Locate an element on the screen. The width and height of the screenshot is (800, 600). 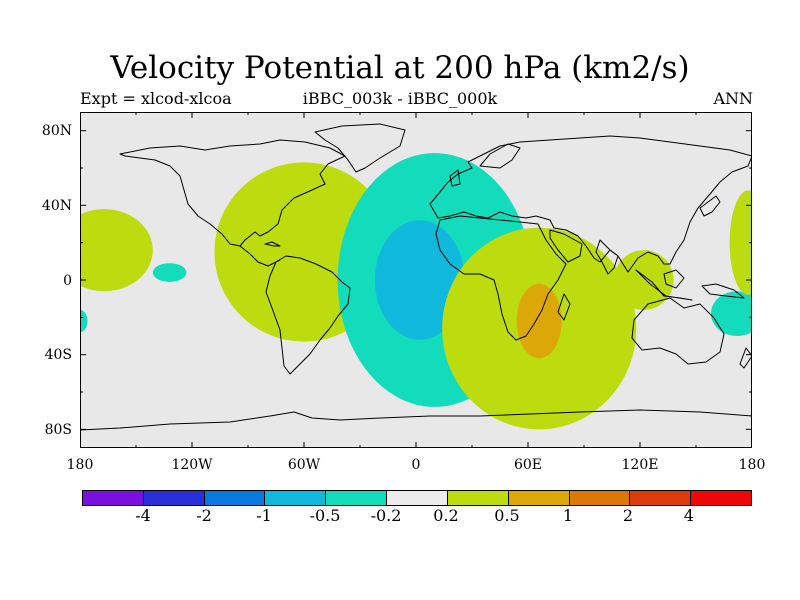
y-label-40s: 40S is located at coordinates (58, 355).